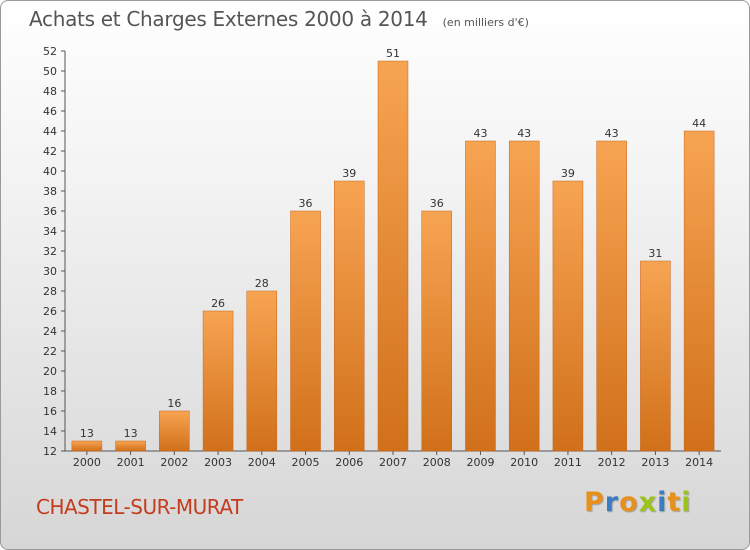 Image resolution: width=750 pixels, height=550 pixels. What do you see at coordinates (611, 296) in the screenshot?
I see `bar-2012` at bounding box center [611, 296].